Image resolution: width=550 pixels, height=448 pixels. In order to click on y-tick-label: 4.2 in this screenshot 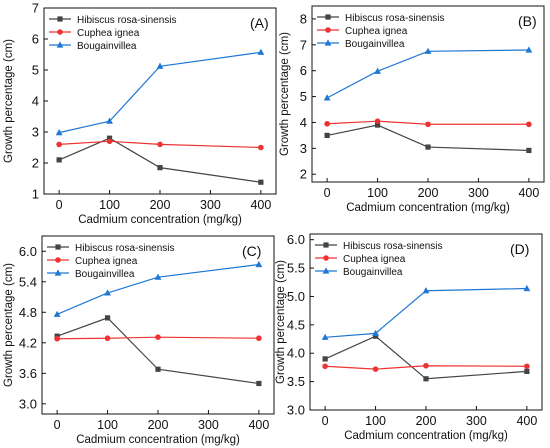, I will do `click(28, 342)`.